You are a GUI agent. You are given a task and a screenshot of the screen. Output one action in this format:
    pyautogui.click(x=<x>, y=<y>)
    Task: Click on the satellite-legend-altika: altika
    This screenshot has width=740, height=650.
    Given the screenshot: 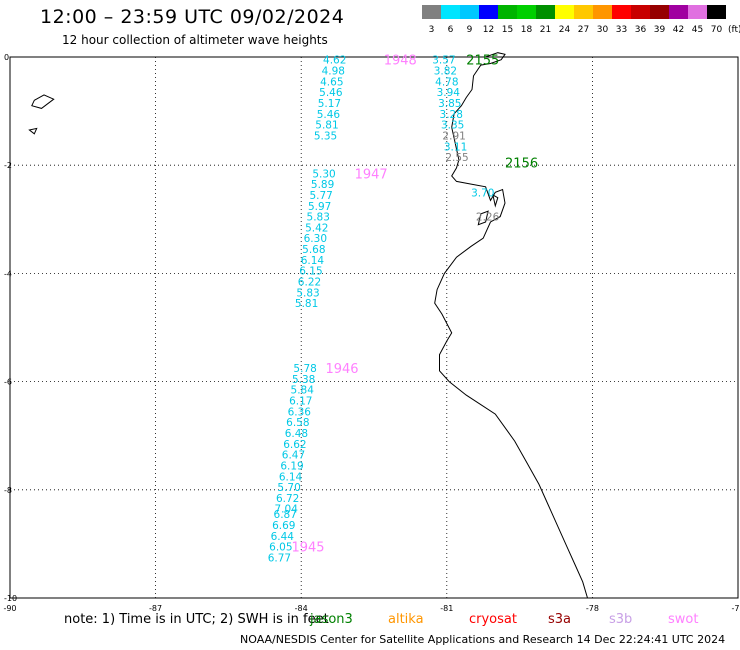 What is the action you would take?
    pyautogui.click(x=406, y=619)
    